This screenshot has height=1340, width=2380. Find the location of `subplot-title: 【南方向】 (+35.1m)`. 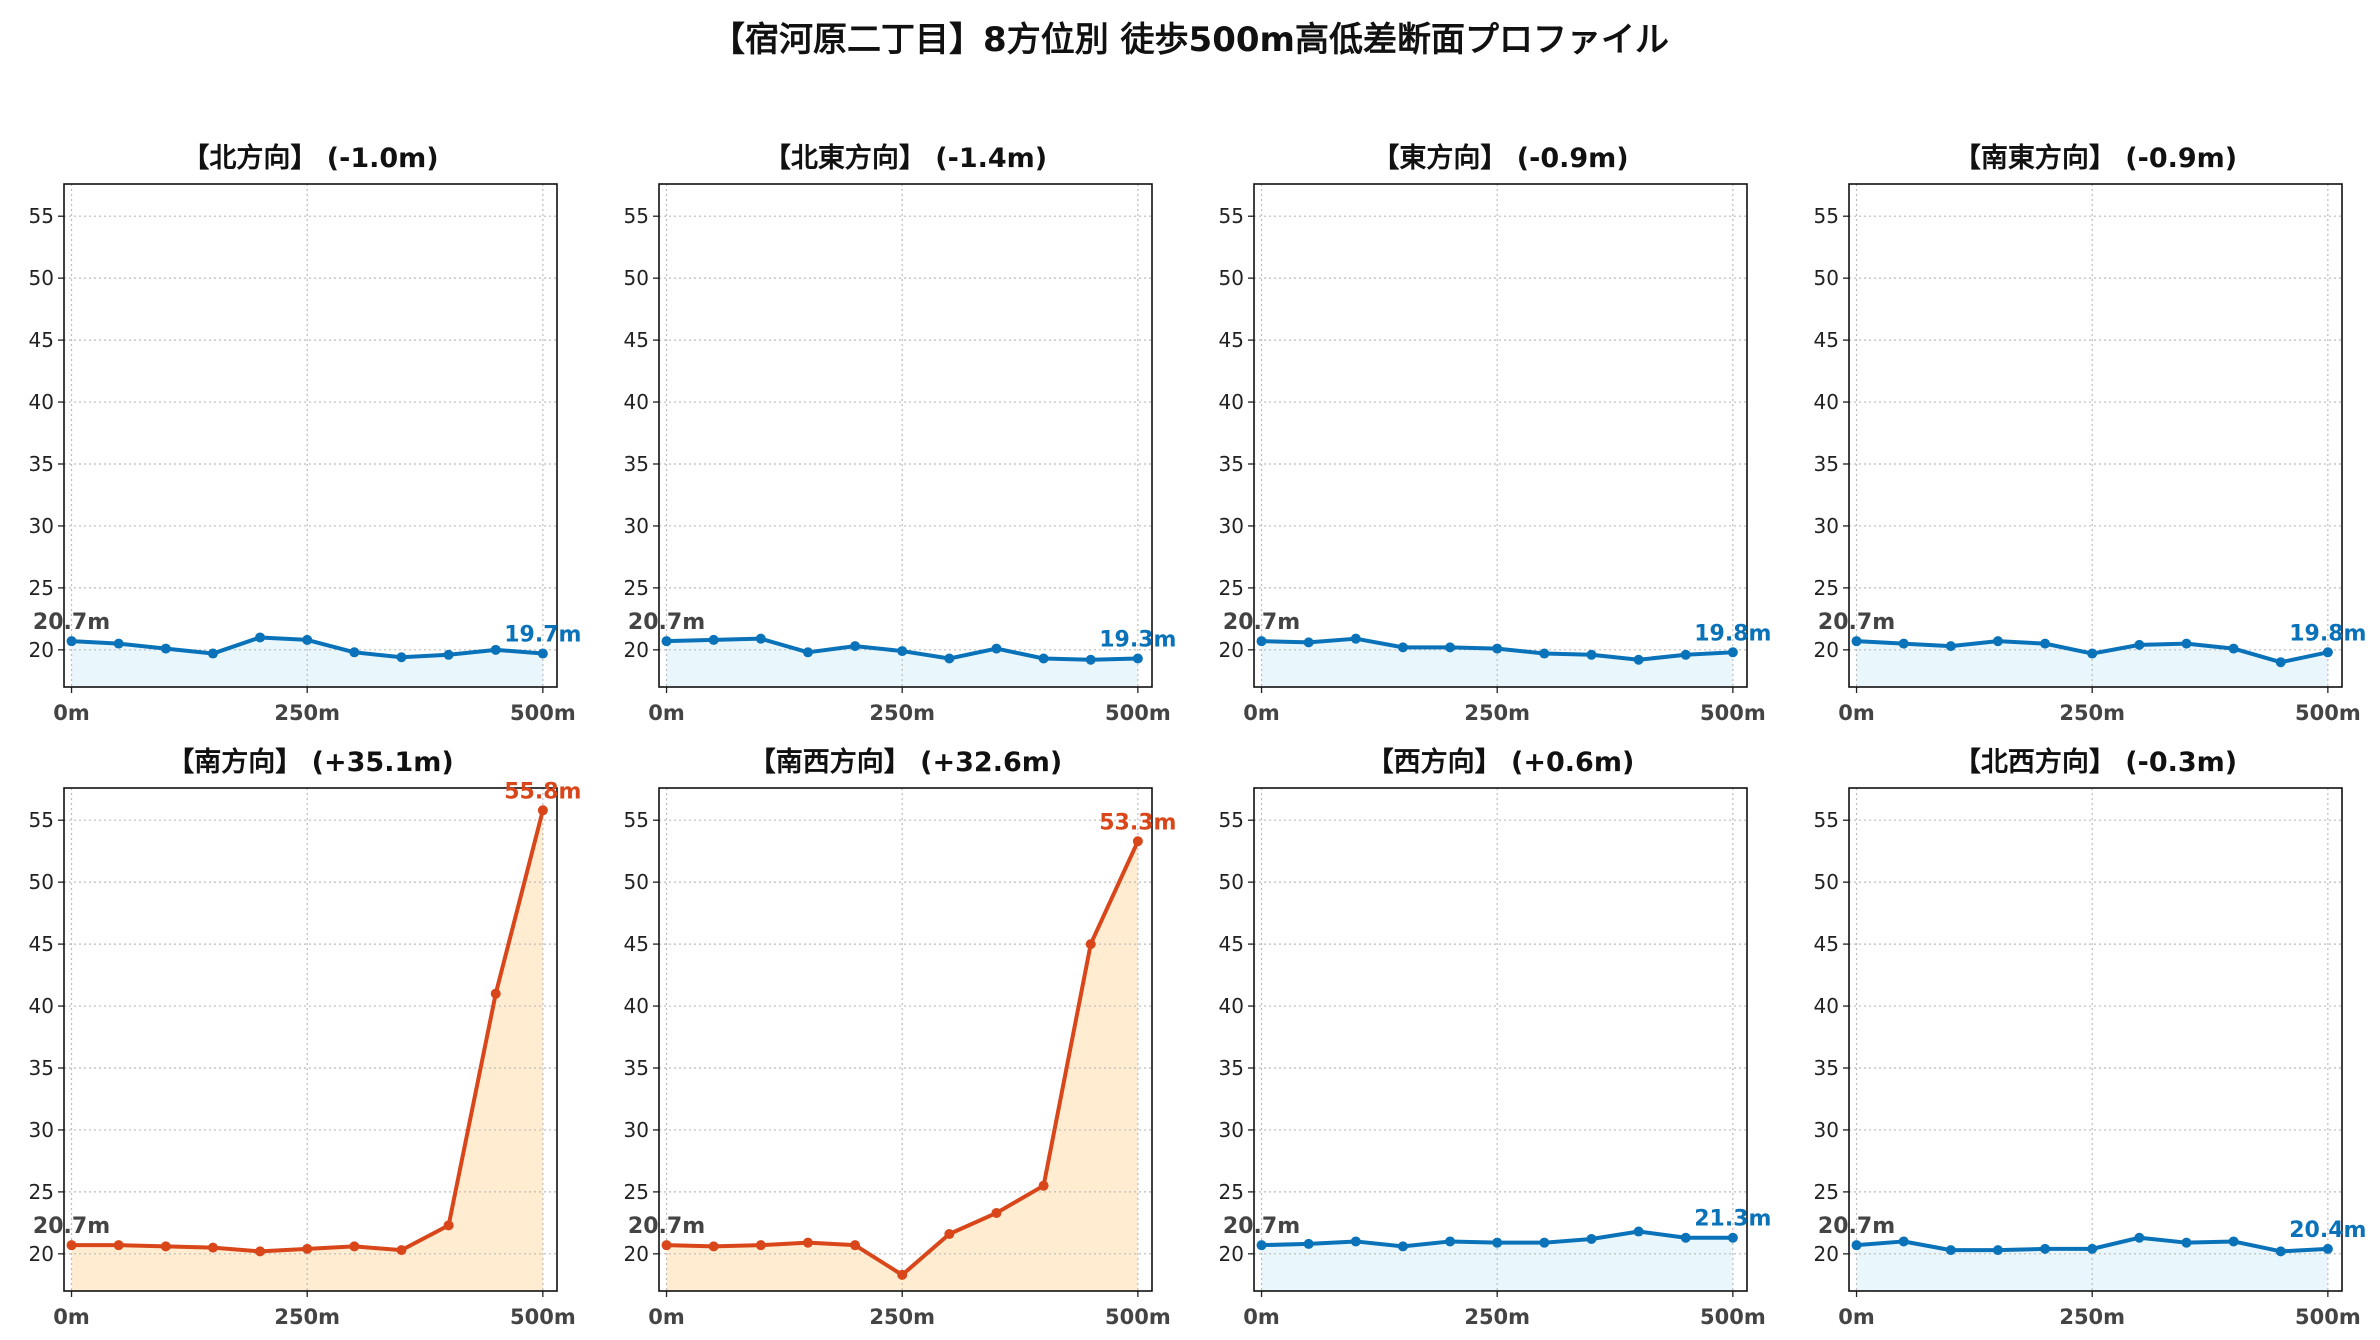

subplot-title: 【南方向】 (+35.1m) is located at coordinates (310, 762).